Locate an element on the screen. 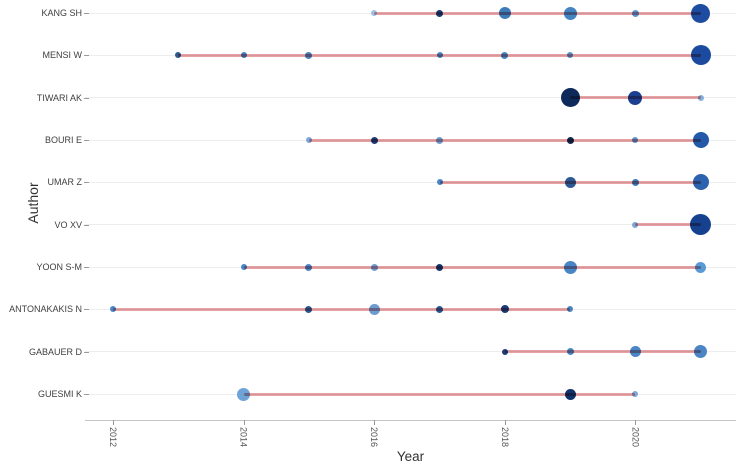  y-axis-label: GUESMI K is located at coordinates (59, 393).